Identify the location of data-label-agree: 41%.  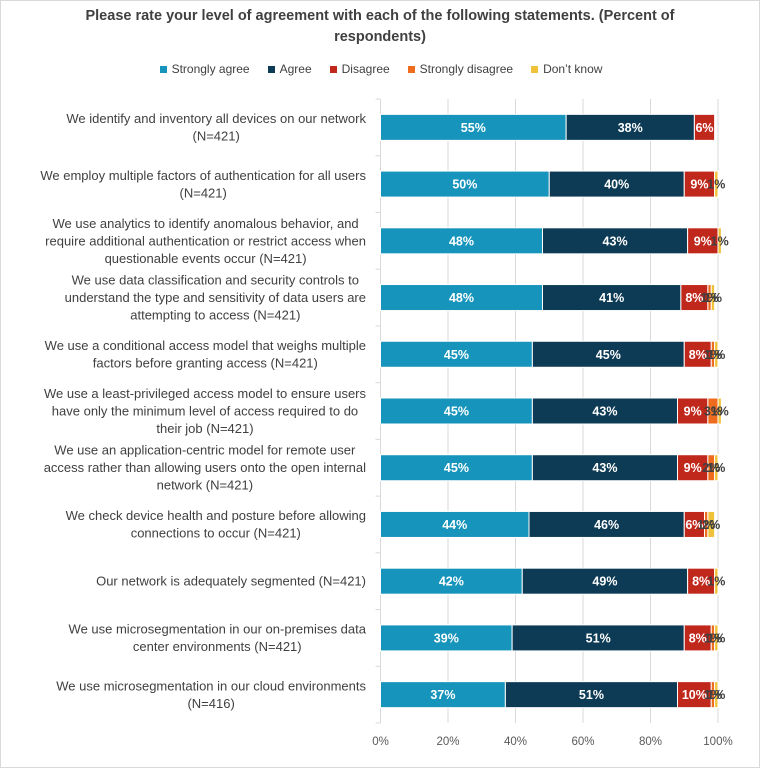
(611, 298).